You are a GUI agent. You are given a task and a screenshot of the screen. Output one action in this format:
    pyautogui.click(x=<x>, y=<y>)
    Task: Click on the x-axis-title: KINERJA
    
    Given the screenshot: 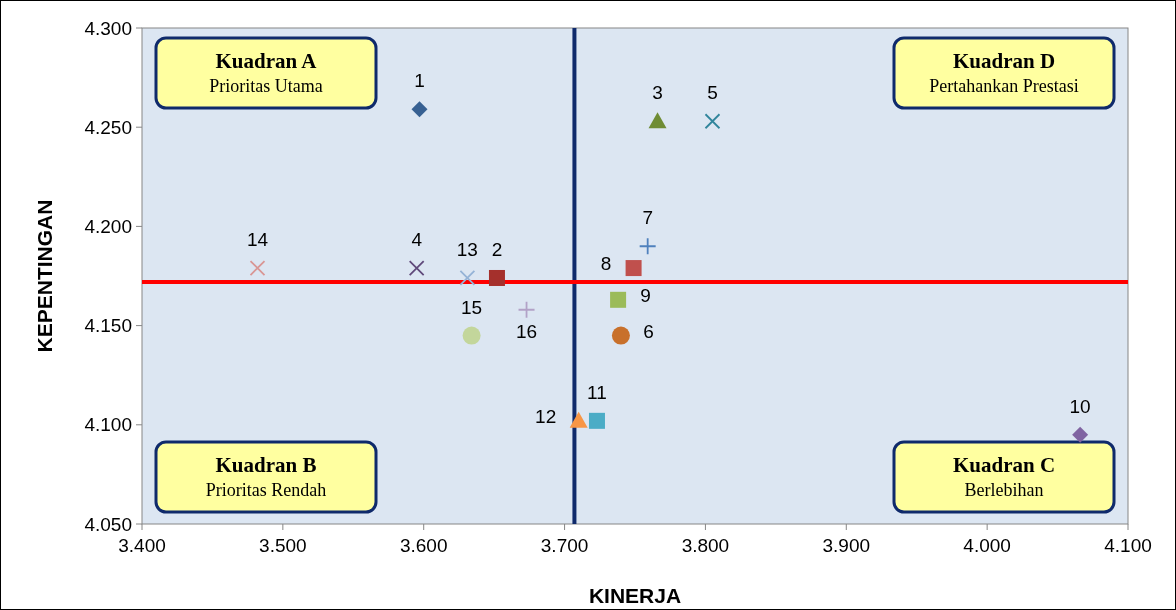 What is the action you would take?
    pyautogui.click(x=635, y=595)
    